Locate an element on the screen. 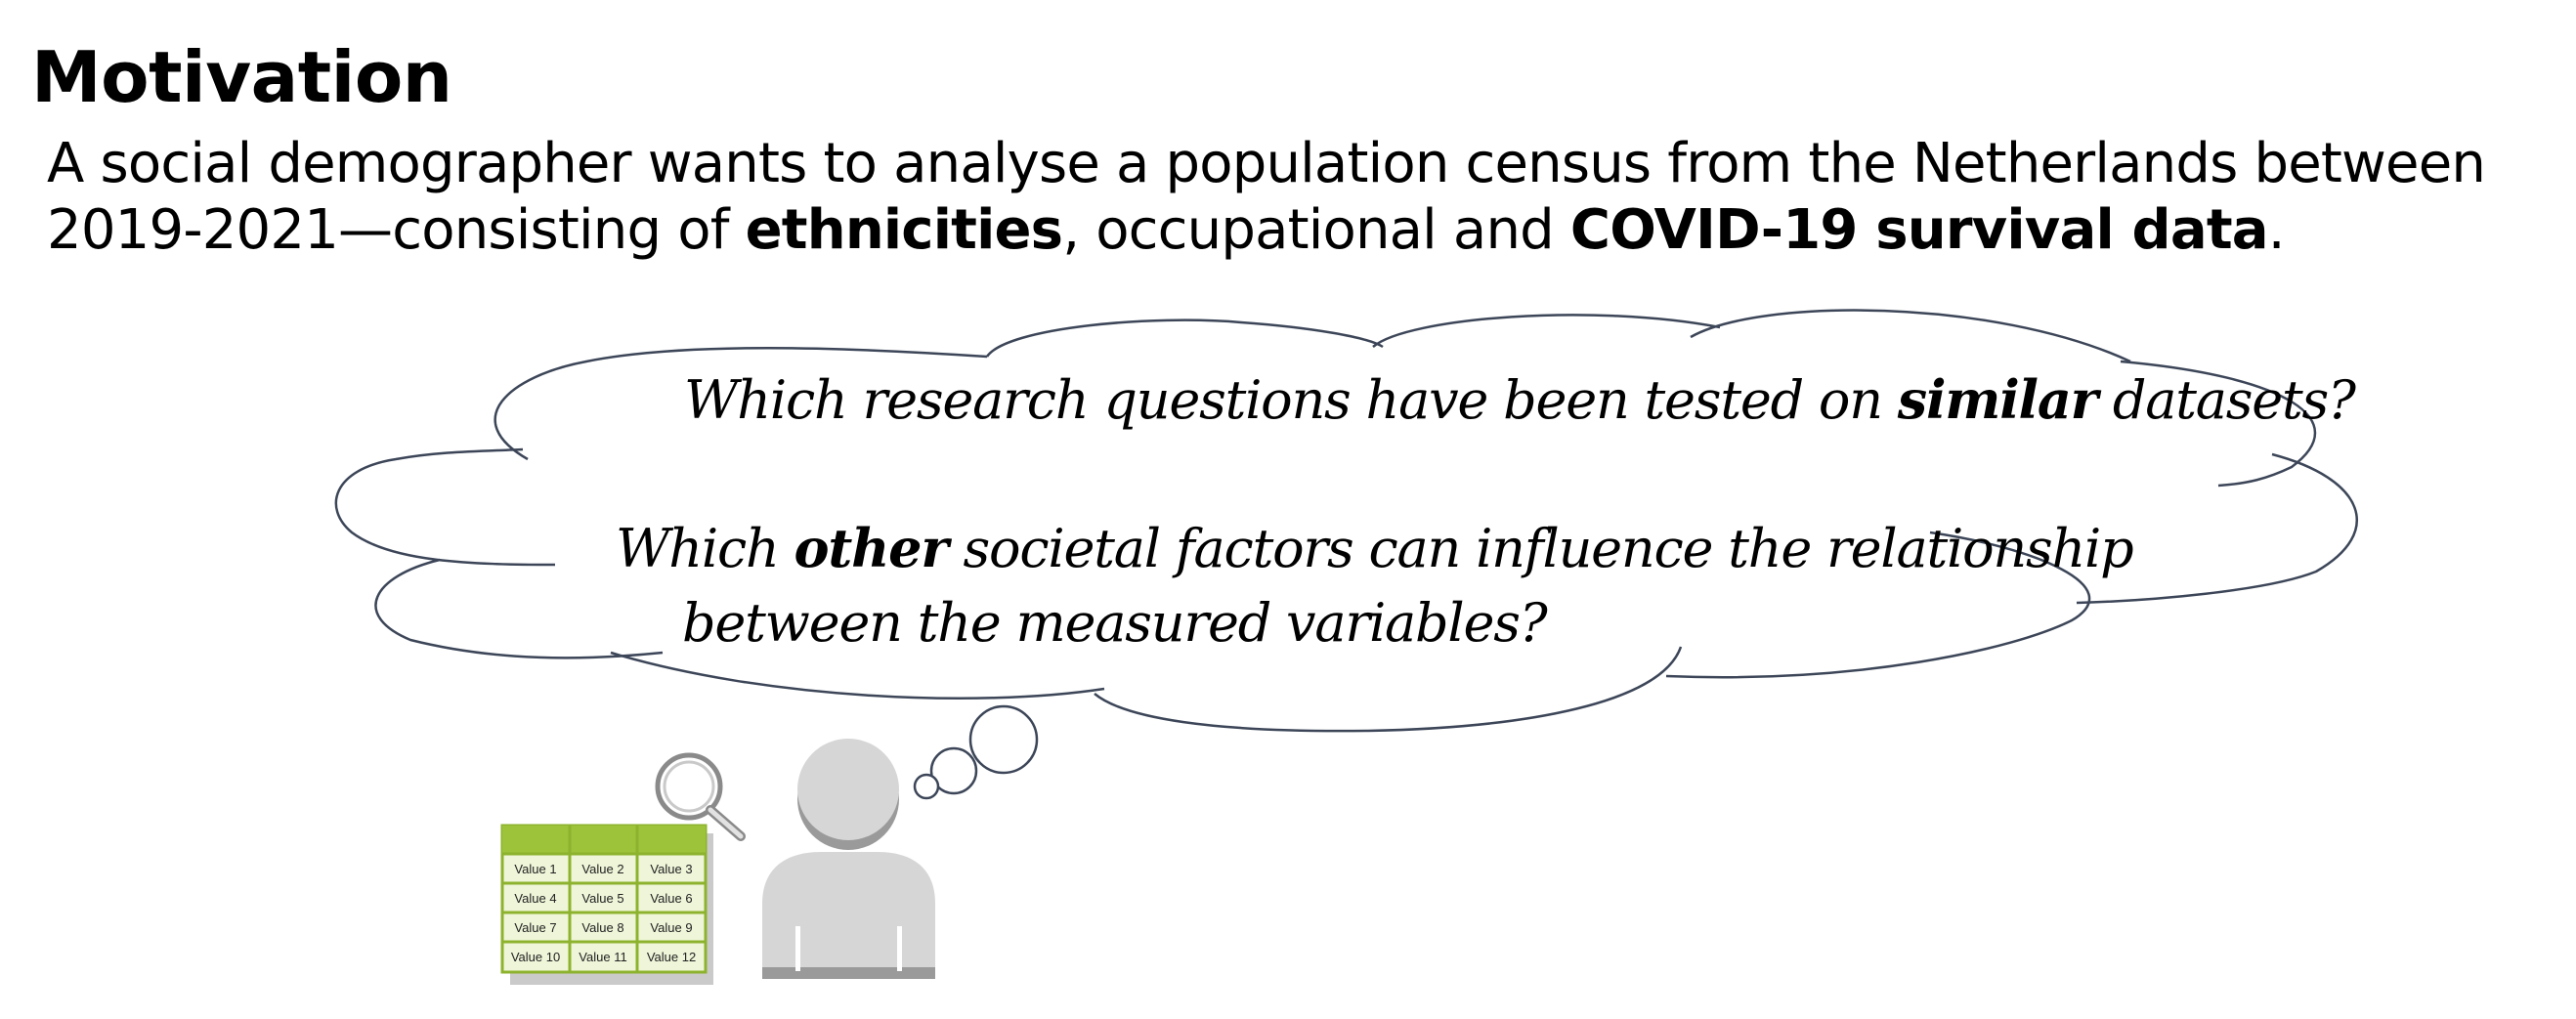 The image size is (2576, 1019). question-2-before: Which is located at coordinates (705, 548).